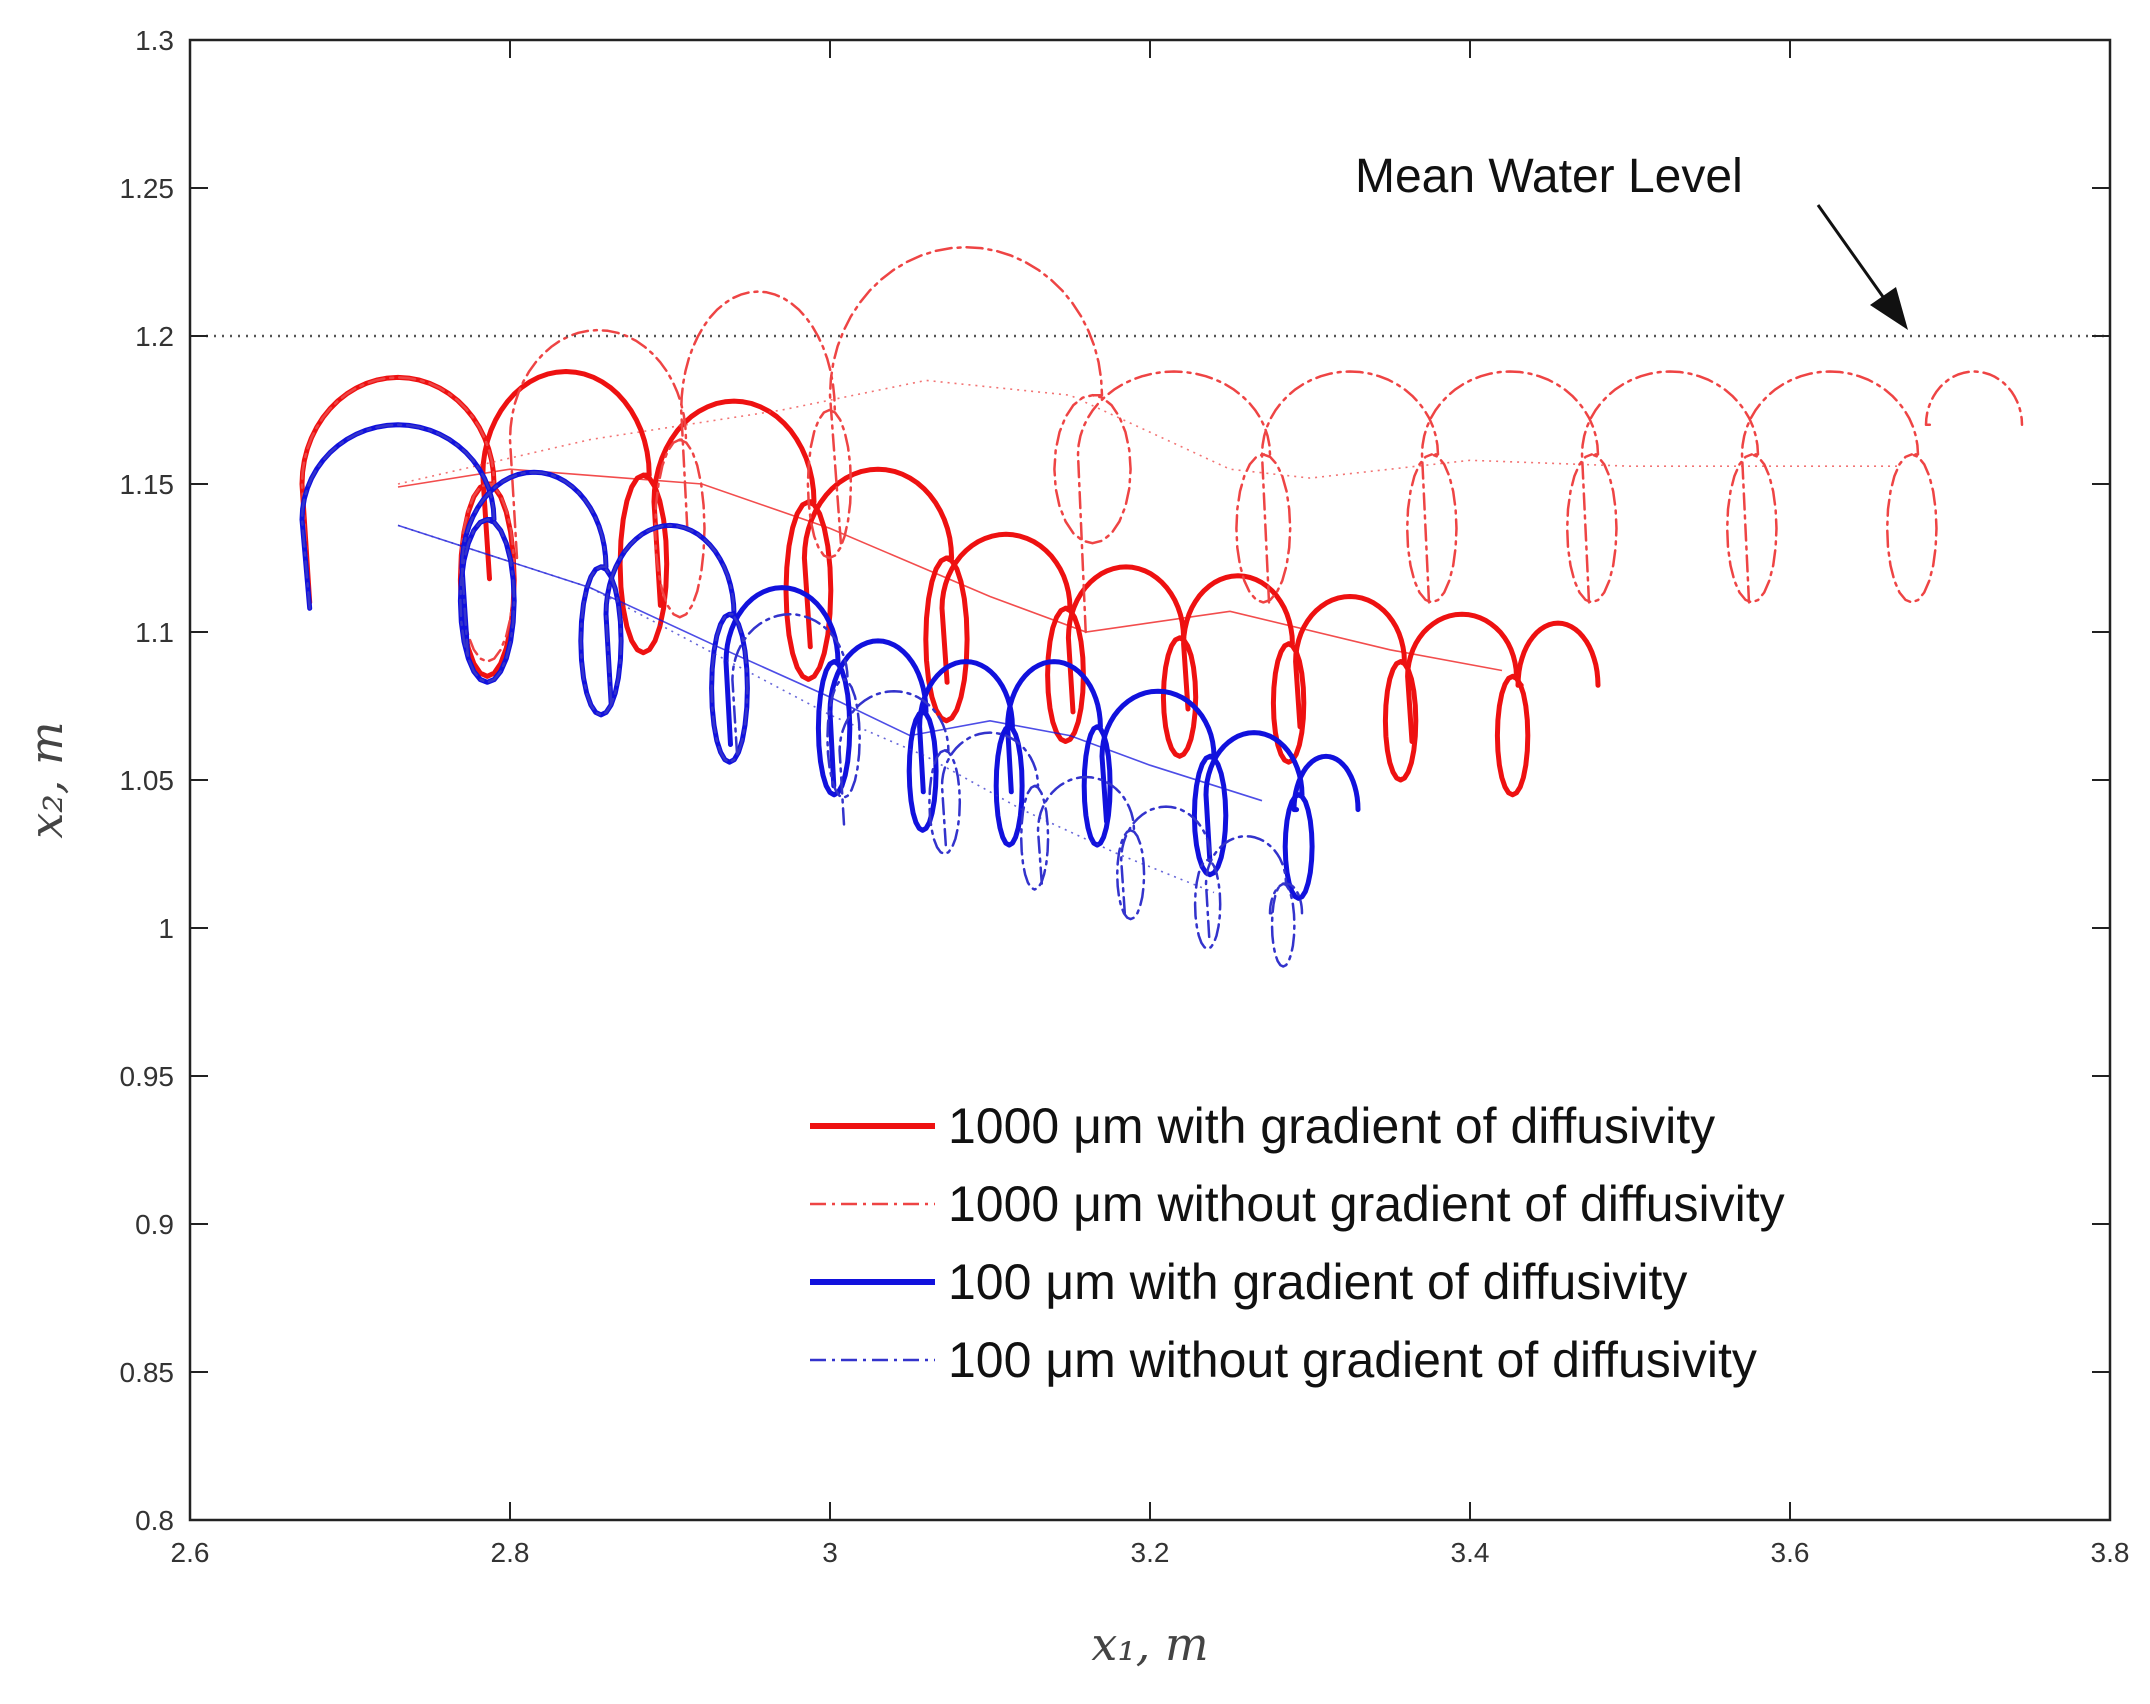  I want to click on y-tick-label-2: 0.9, so click(154, 1224).